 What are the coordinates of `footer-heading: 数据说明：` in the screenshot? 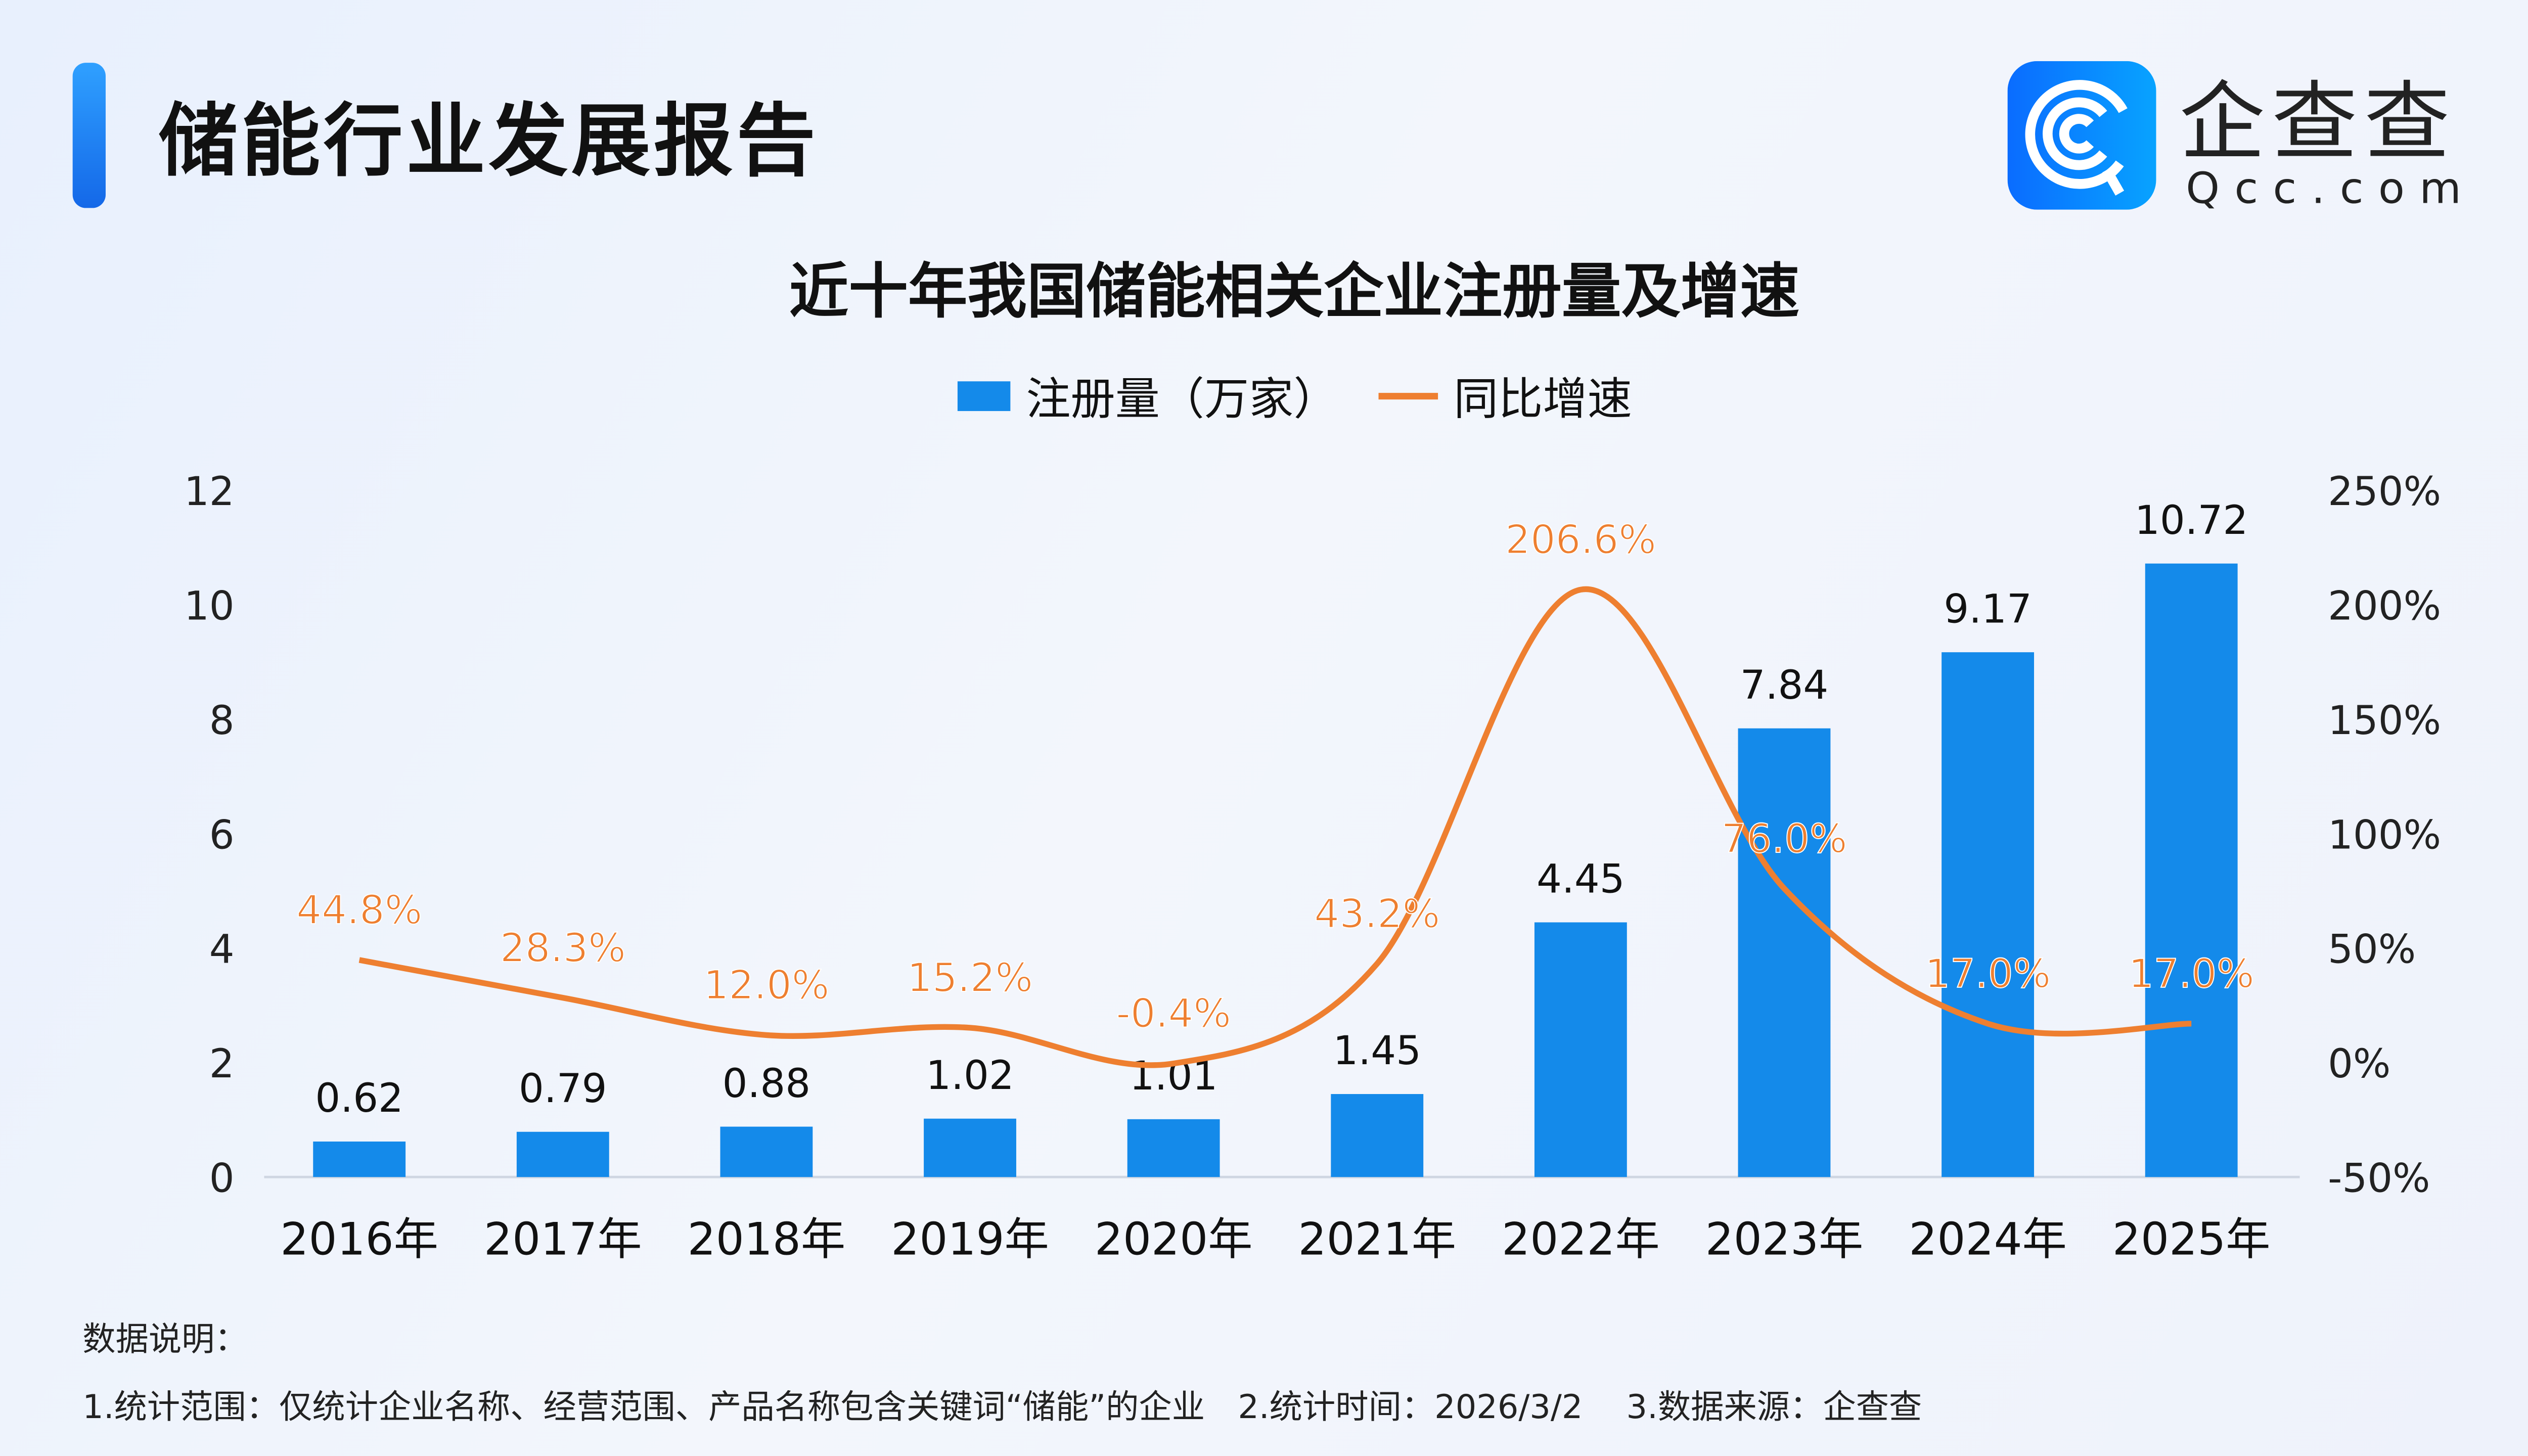 It's located at (165, 1338).